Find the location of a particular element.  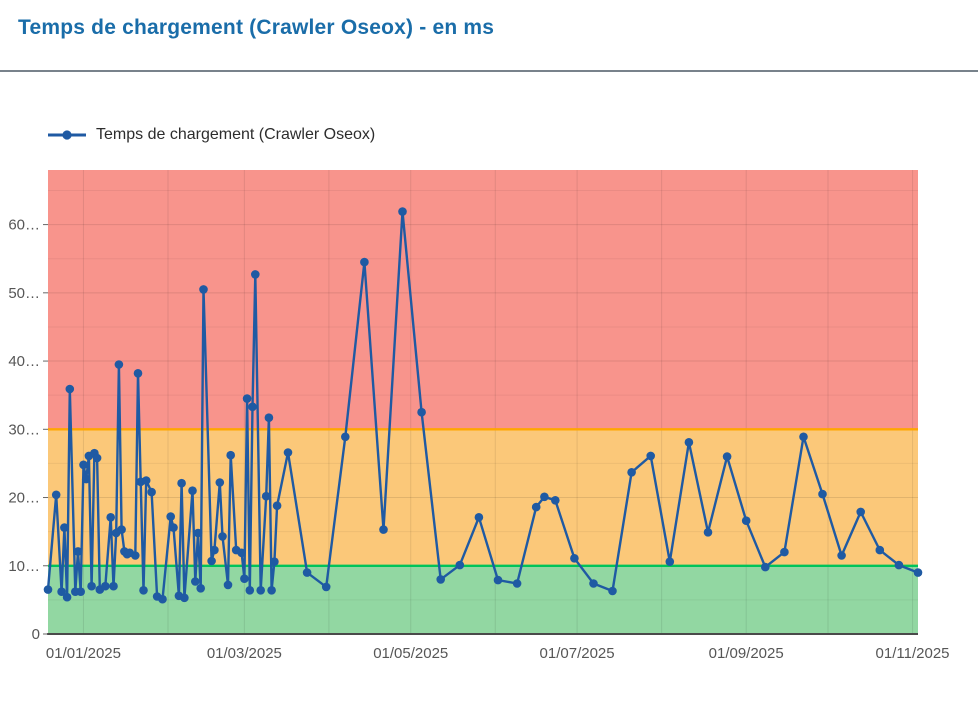

legend-item: Temps de chargement (Crawler Oseox) is located at coordinates (211, 135).